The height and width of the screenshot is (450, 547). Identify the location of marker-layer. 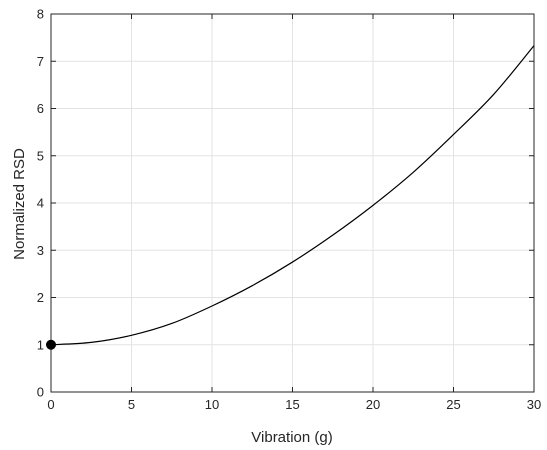
(51, 344).